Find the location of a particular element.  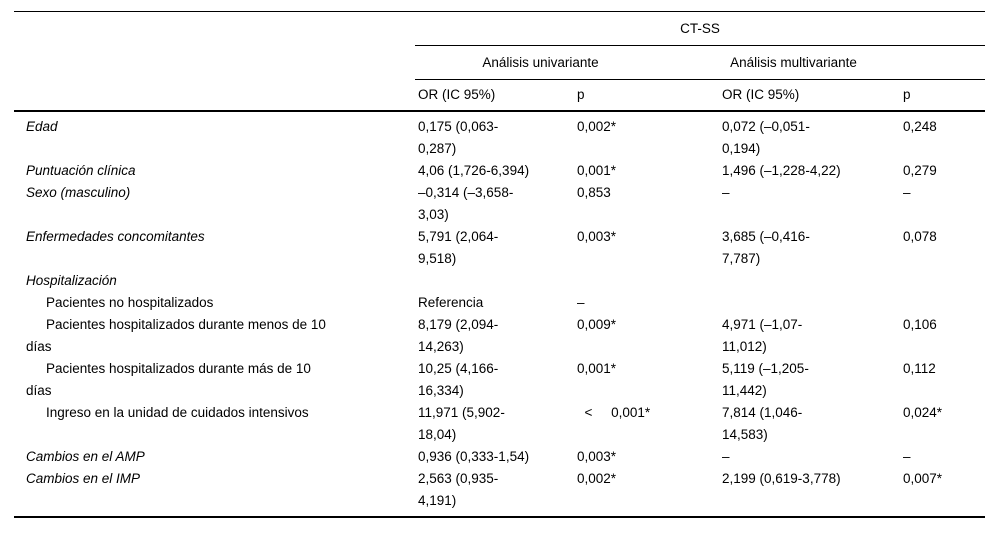

column-header-or-multivariate: OR (IC 95%) is located at coordinates (761, 94).